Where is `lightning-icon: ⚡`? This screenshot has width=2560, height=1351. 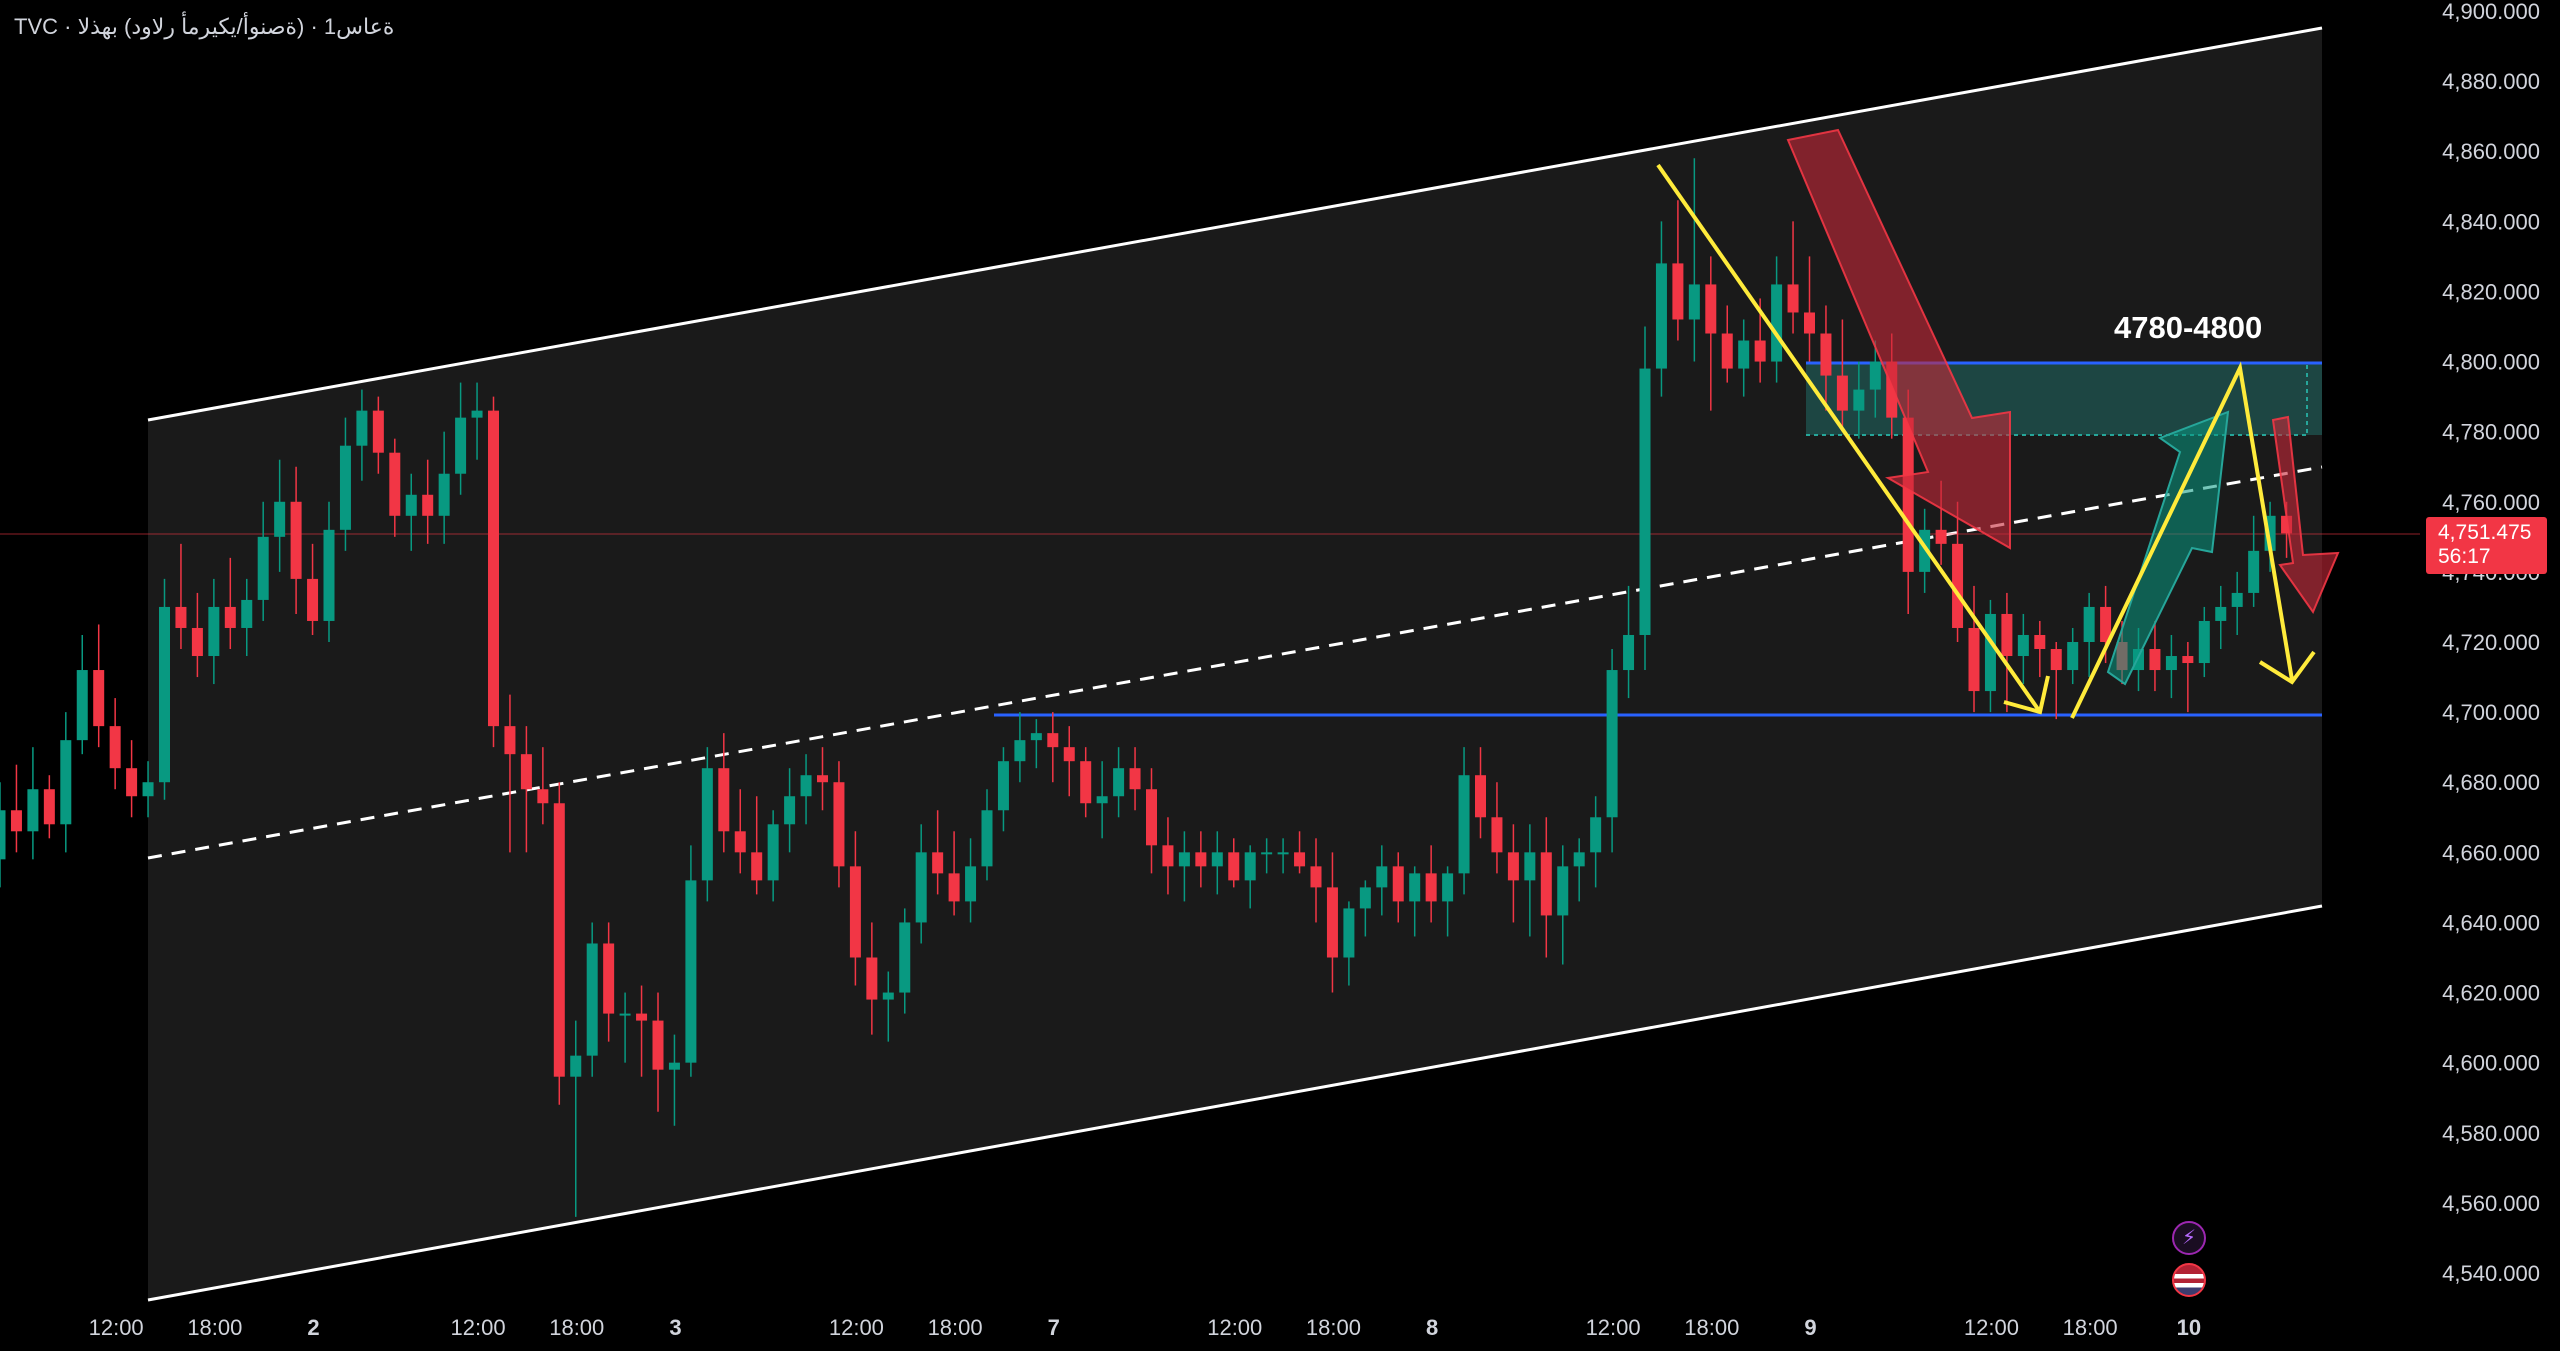 lightning-icon: ⚡ is located at coordinates (2189, 1238).